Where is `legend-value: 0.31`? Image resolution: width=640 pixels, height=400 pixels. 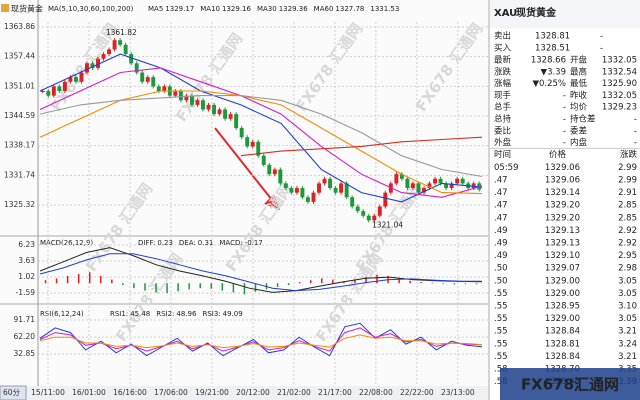 legend-value: 0.31 is located at coordinates (206, 243).